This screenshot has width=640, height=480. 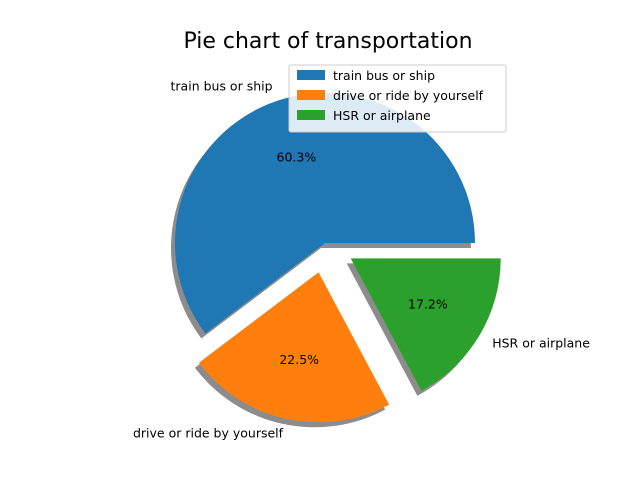 What do you see at coordinates (428, 304) in the screenshot?
I see `percent-label-hsr-or-airplane: 17.2%` at bounding box center [428, 304].